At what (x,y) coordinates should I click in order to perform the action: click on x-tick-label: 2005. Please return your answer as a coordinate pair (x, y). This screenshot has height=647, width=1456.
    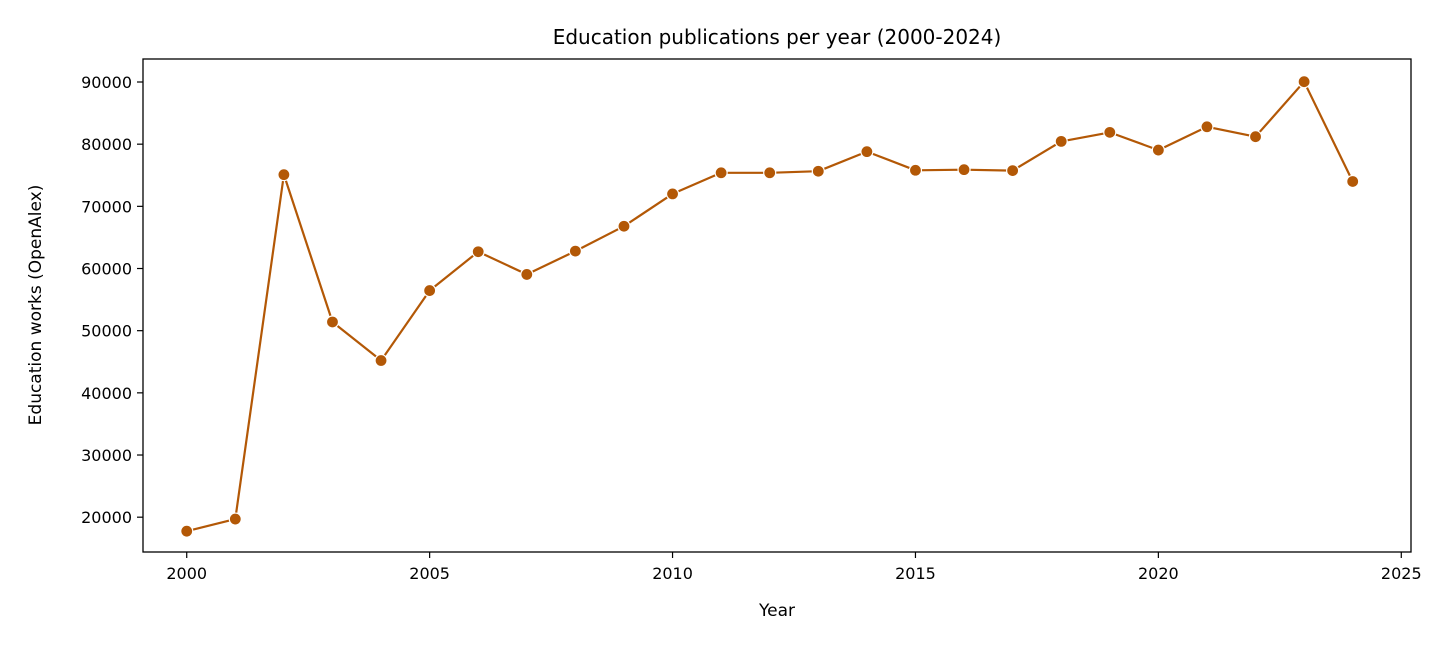
    Looking at the image, I should click on (429, 573).